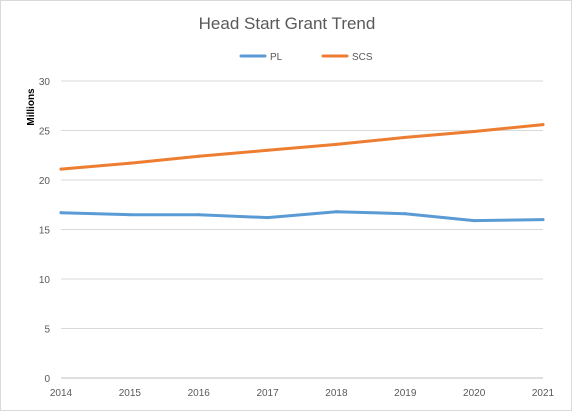  I want to click on x-tick-label: 2021, so click(543, 393).